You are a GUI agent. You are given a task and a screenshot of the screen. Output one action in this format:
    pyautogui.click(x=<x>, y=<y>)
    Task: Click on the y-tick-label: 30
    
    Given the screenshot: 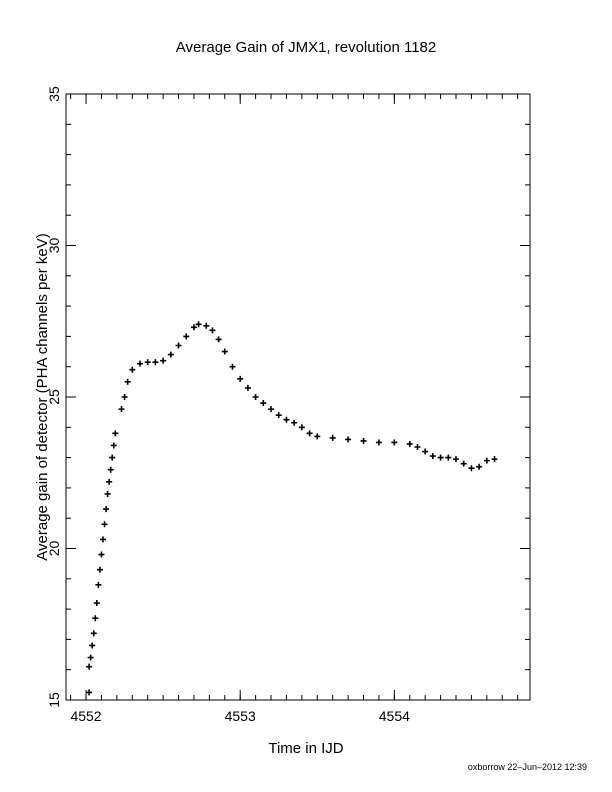 What is the action you would take?
    pyautogui.click(x=54, y=246)
    